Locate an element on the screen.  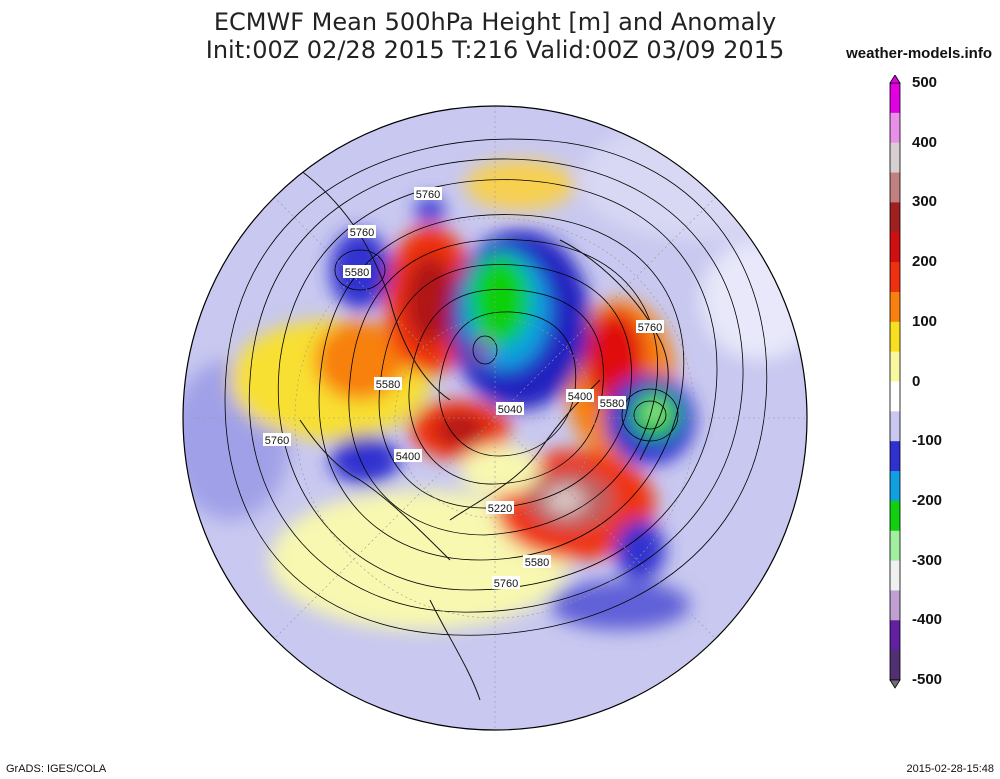
colorbar-top-arrow is located at coordinates (895, 79).